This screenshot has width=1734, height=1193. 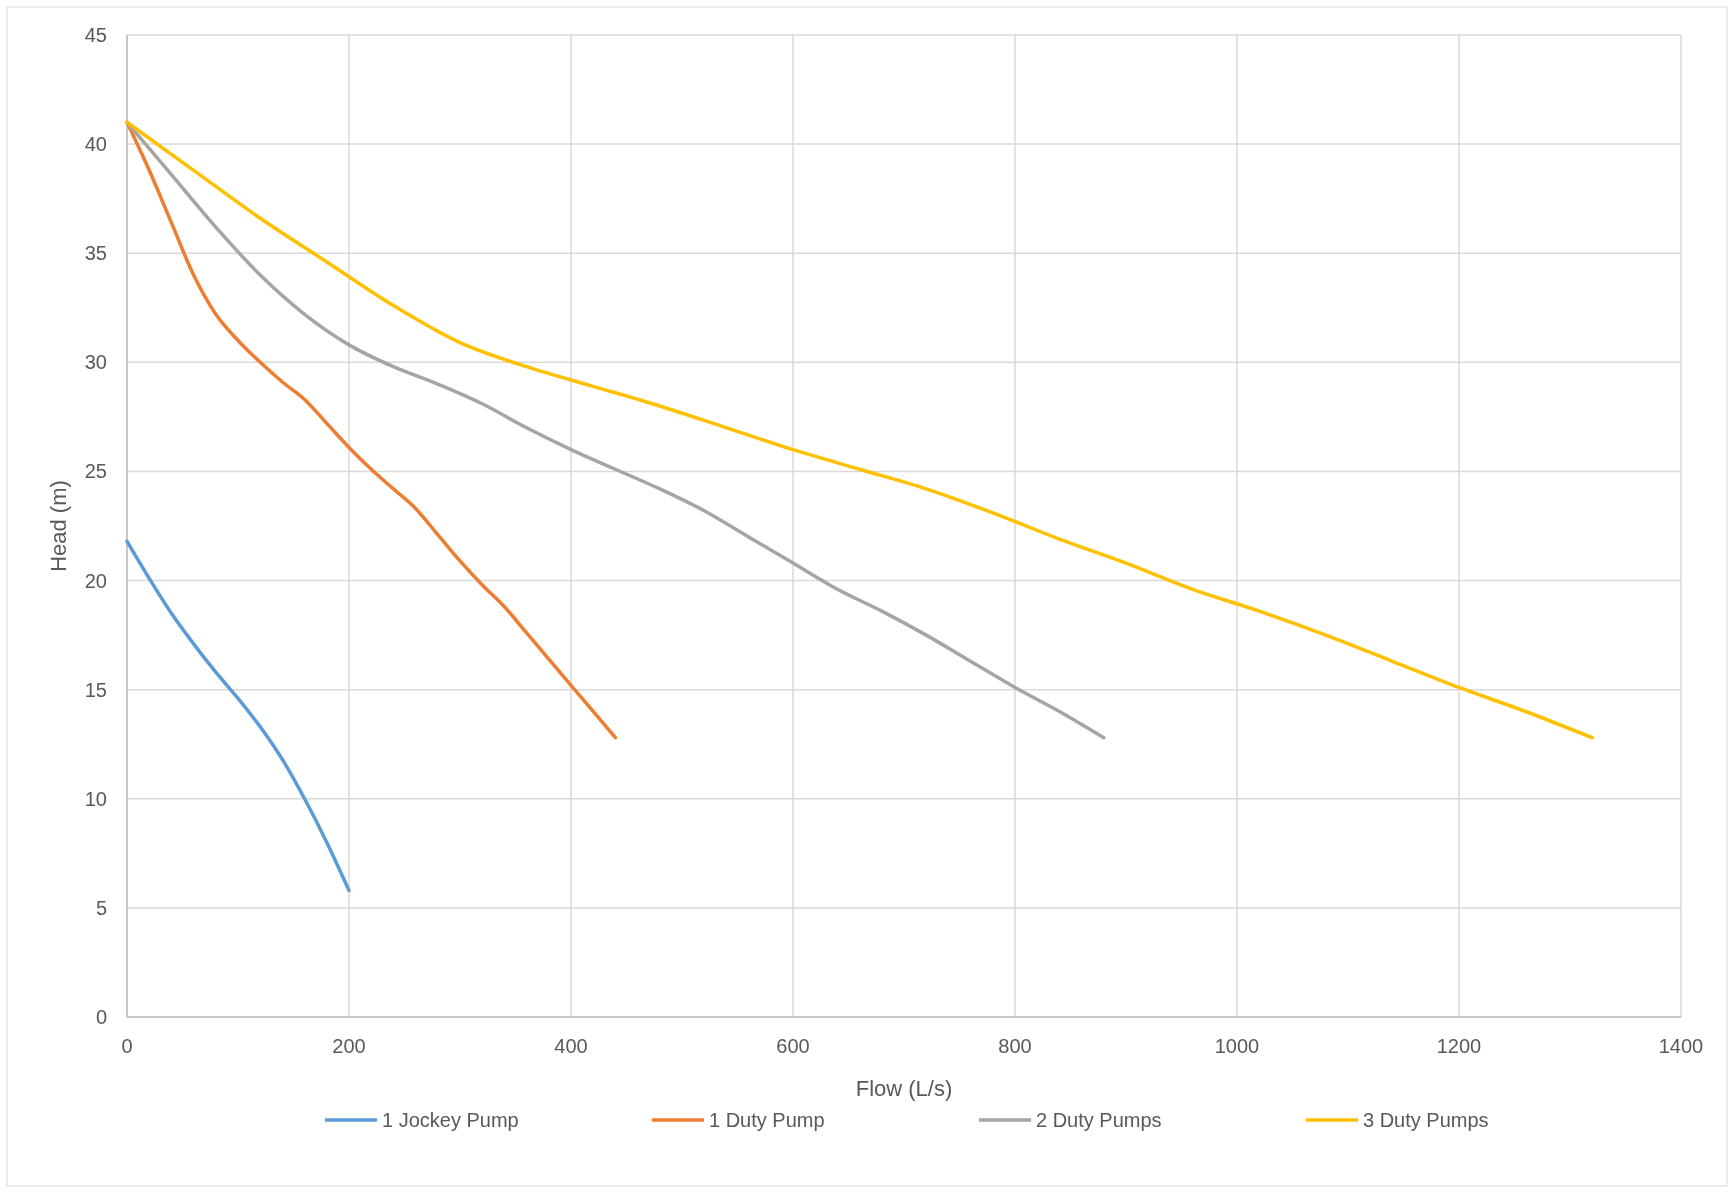 What do you see at coordinates (95, 362) in the screenshot?
I see `y-tick-label: 30` at bounding box center [95, 362].